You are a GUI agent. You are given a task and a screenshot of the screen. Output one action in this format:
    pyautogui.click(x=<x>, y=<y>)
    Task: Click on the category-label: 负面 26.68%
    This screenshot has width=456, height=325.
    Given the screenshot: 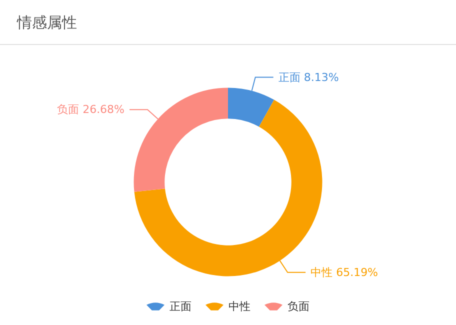 What is the action you would take?
    pyautogui.click(x=91, y=109)
    